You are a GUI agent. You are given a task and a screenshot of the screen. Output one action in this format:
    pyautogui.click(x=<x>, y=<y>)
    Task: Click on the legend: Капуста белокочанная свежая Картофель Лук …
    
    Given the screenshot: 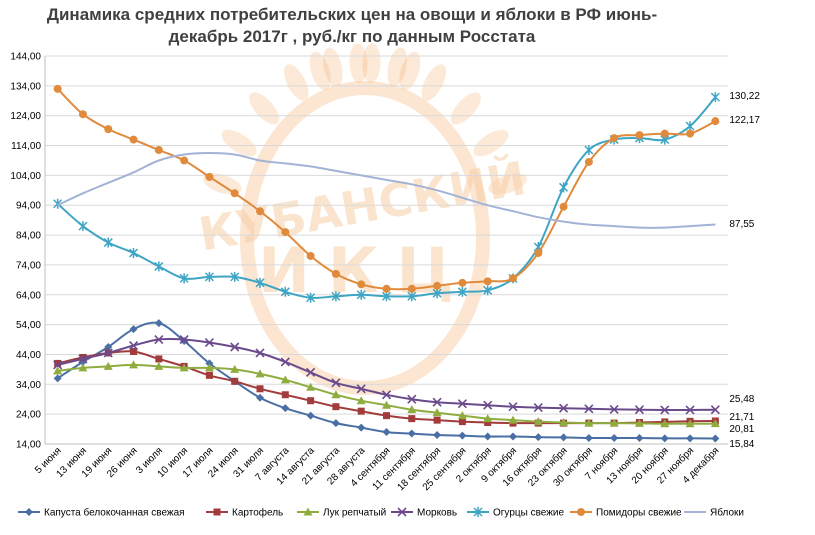 What is the action you would take?
    pyautogui.click(x=381, y=513)
    